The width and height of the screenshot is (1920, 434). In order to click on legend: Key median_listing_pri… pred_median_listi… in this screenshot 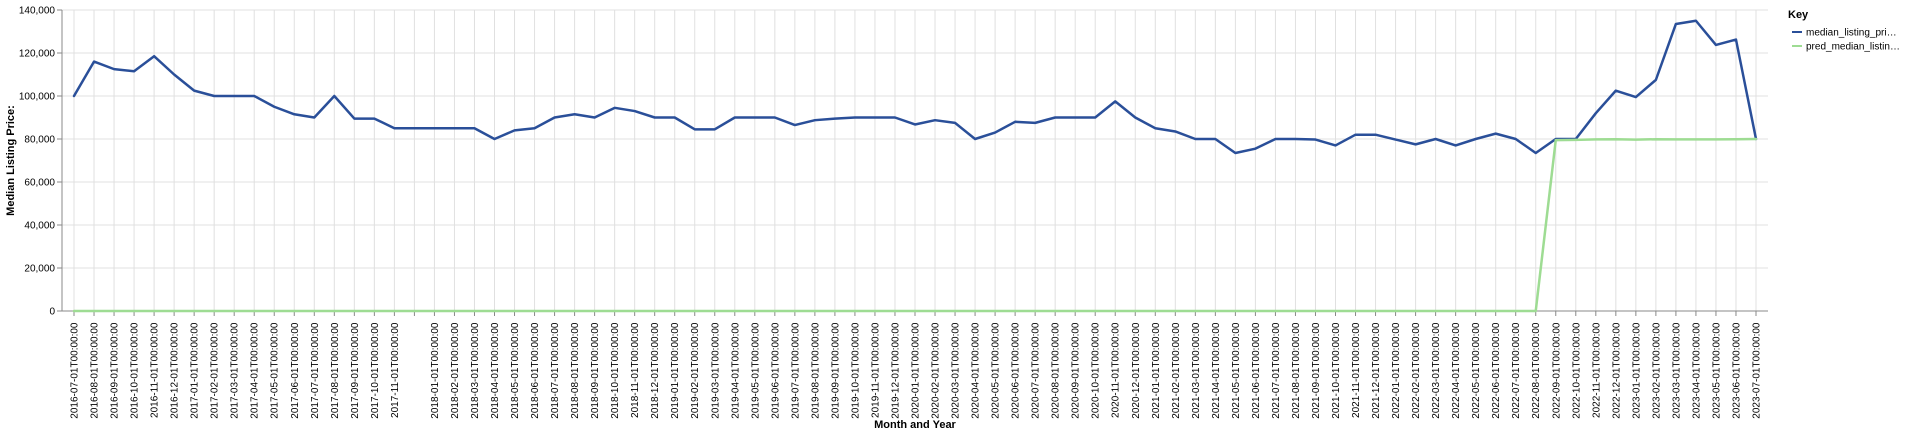, I will do `click(1844, 31)`.